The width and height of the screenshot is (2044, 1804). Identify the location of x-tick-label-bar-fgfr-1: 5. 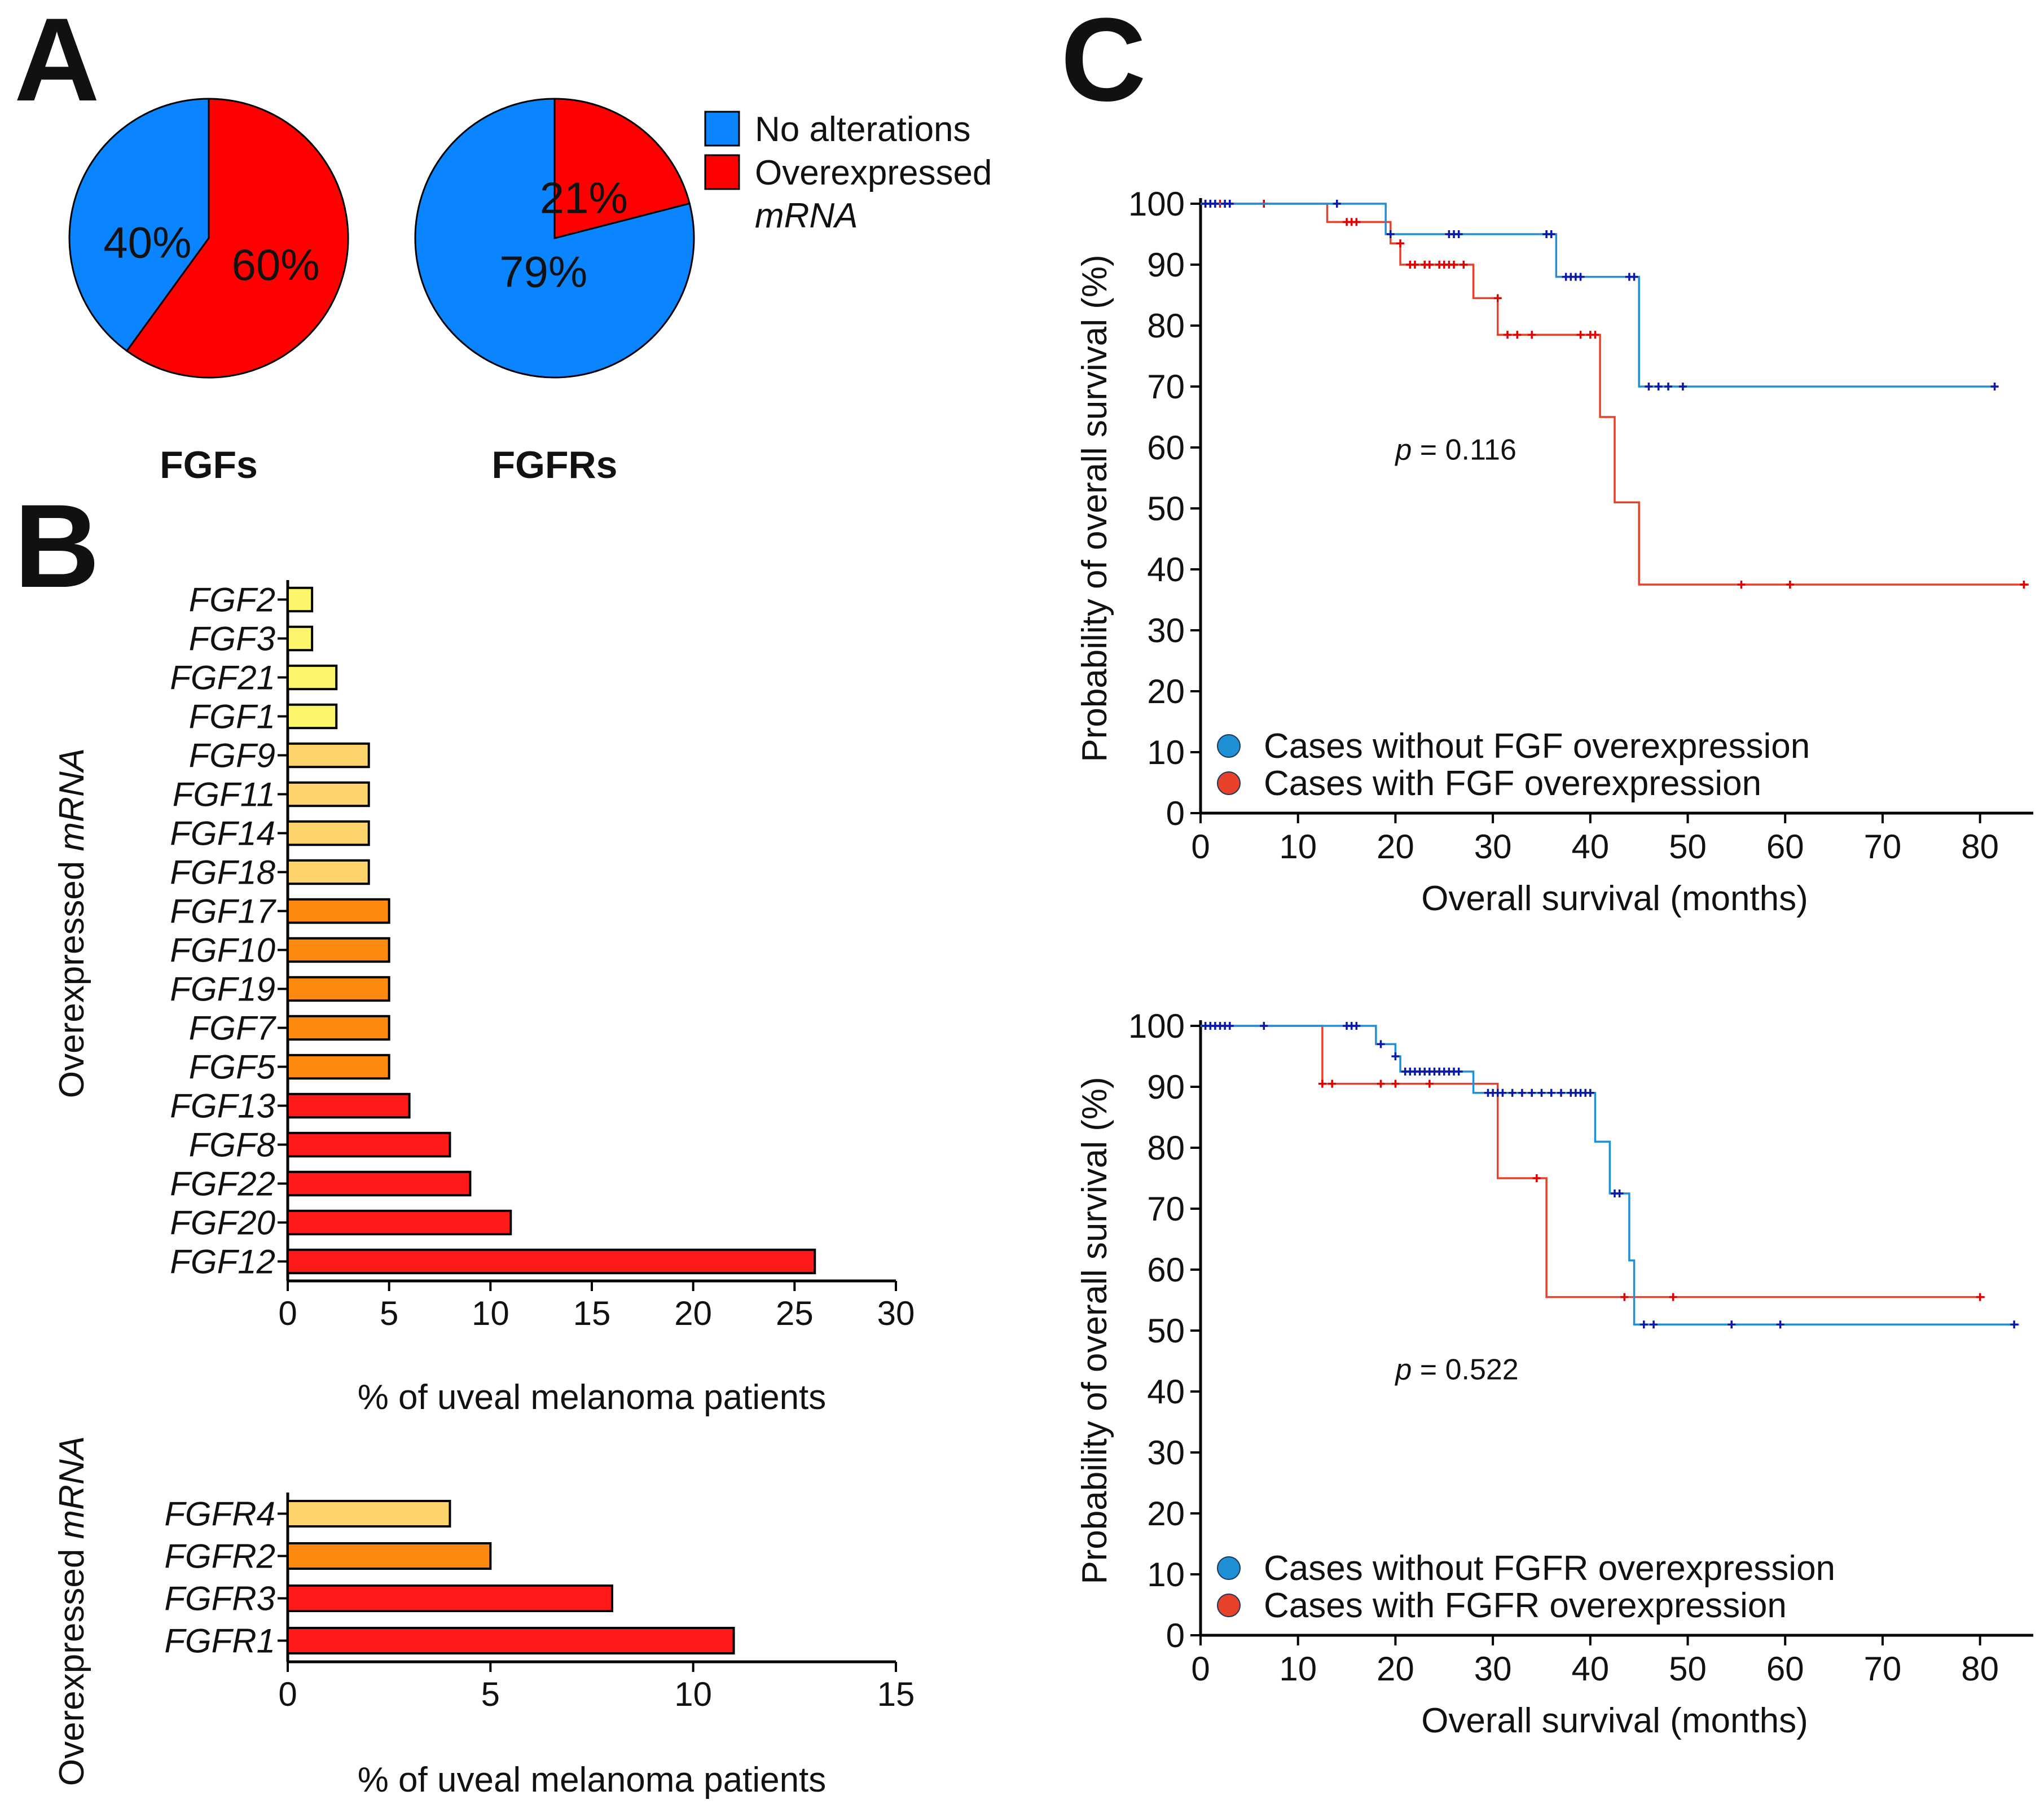
(490, 1694).